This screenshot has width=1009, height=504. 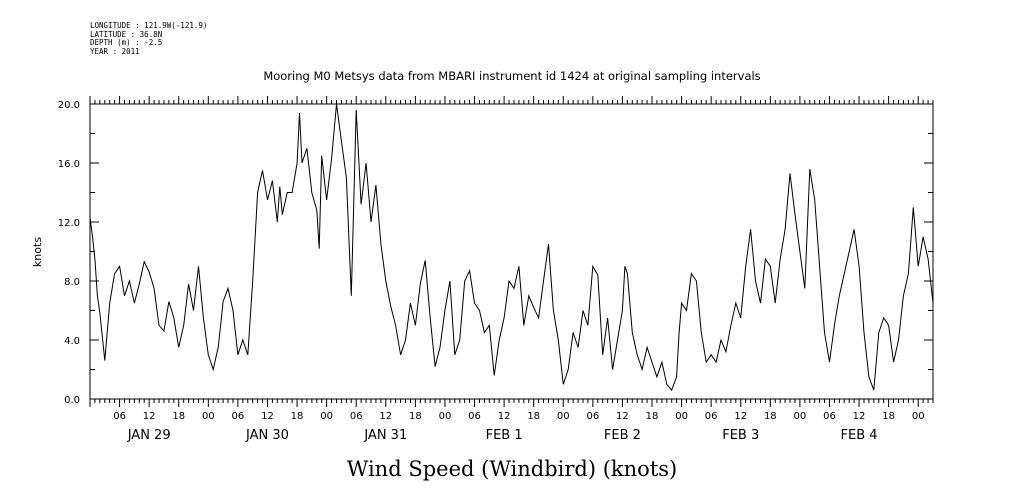 What do you see at coordinates (37, 252) in the screenshot?
I see `y-axis-label: knots` at bounding box center [37, 252].